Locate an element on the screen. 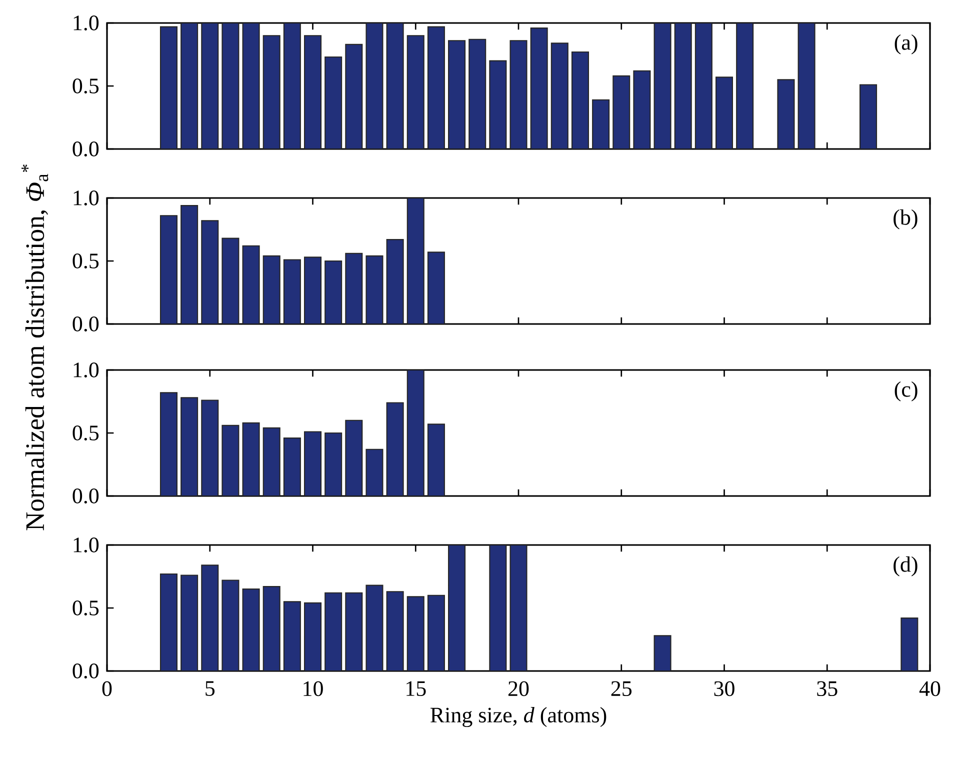 This screenshot has width=954, height=757. annotation: (d) is located at coordinates (906, 566).